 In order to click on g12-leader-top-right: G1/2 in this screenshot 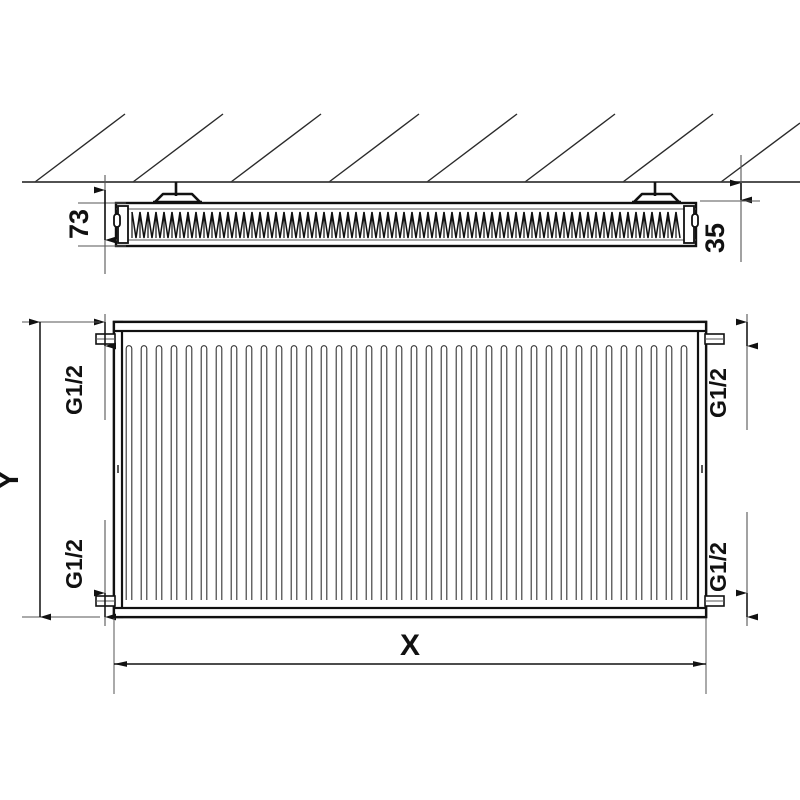, I will do `click(731, 372)`.